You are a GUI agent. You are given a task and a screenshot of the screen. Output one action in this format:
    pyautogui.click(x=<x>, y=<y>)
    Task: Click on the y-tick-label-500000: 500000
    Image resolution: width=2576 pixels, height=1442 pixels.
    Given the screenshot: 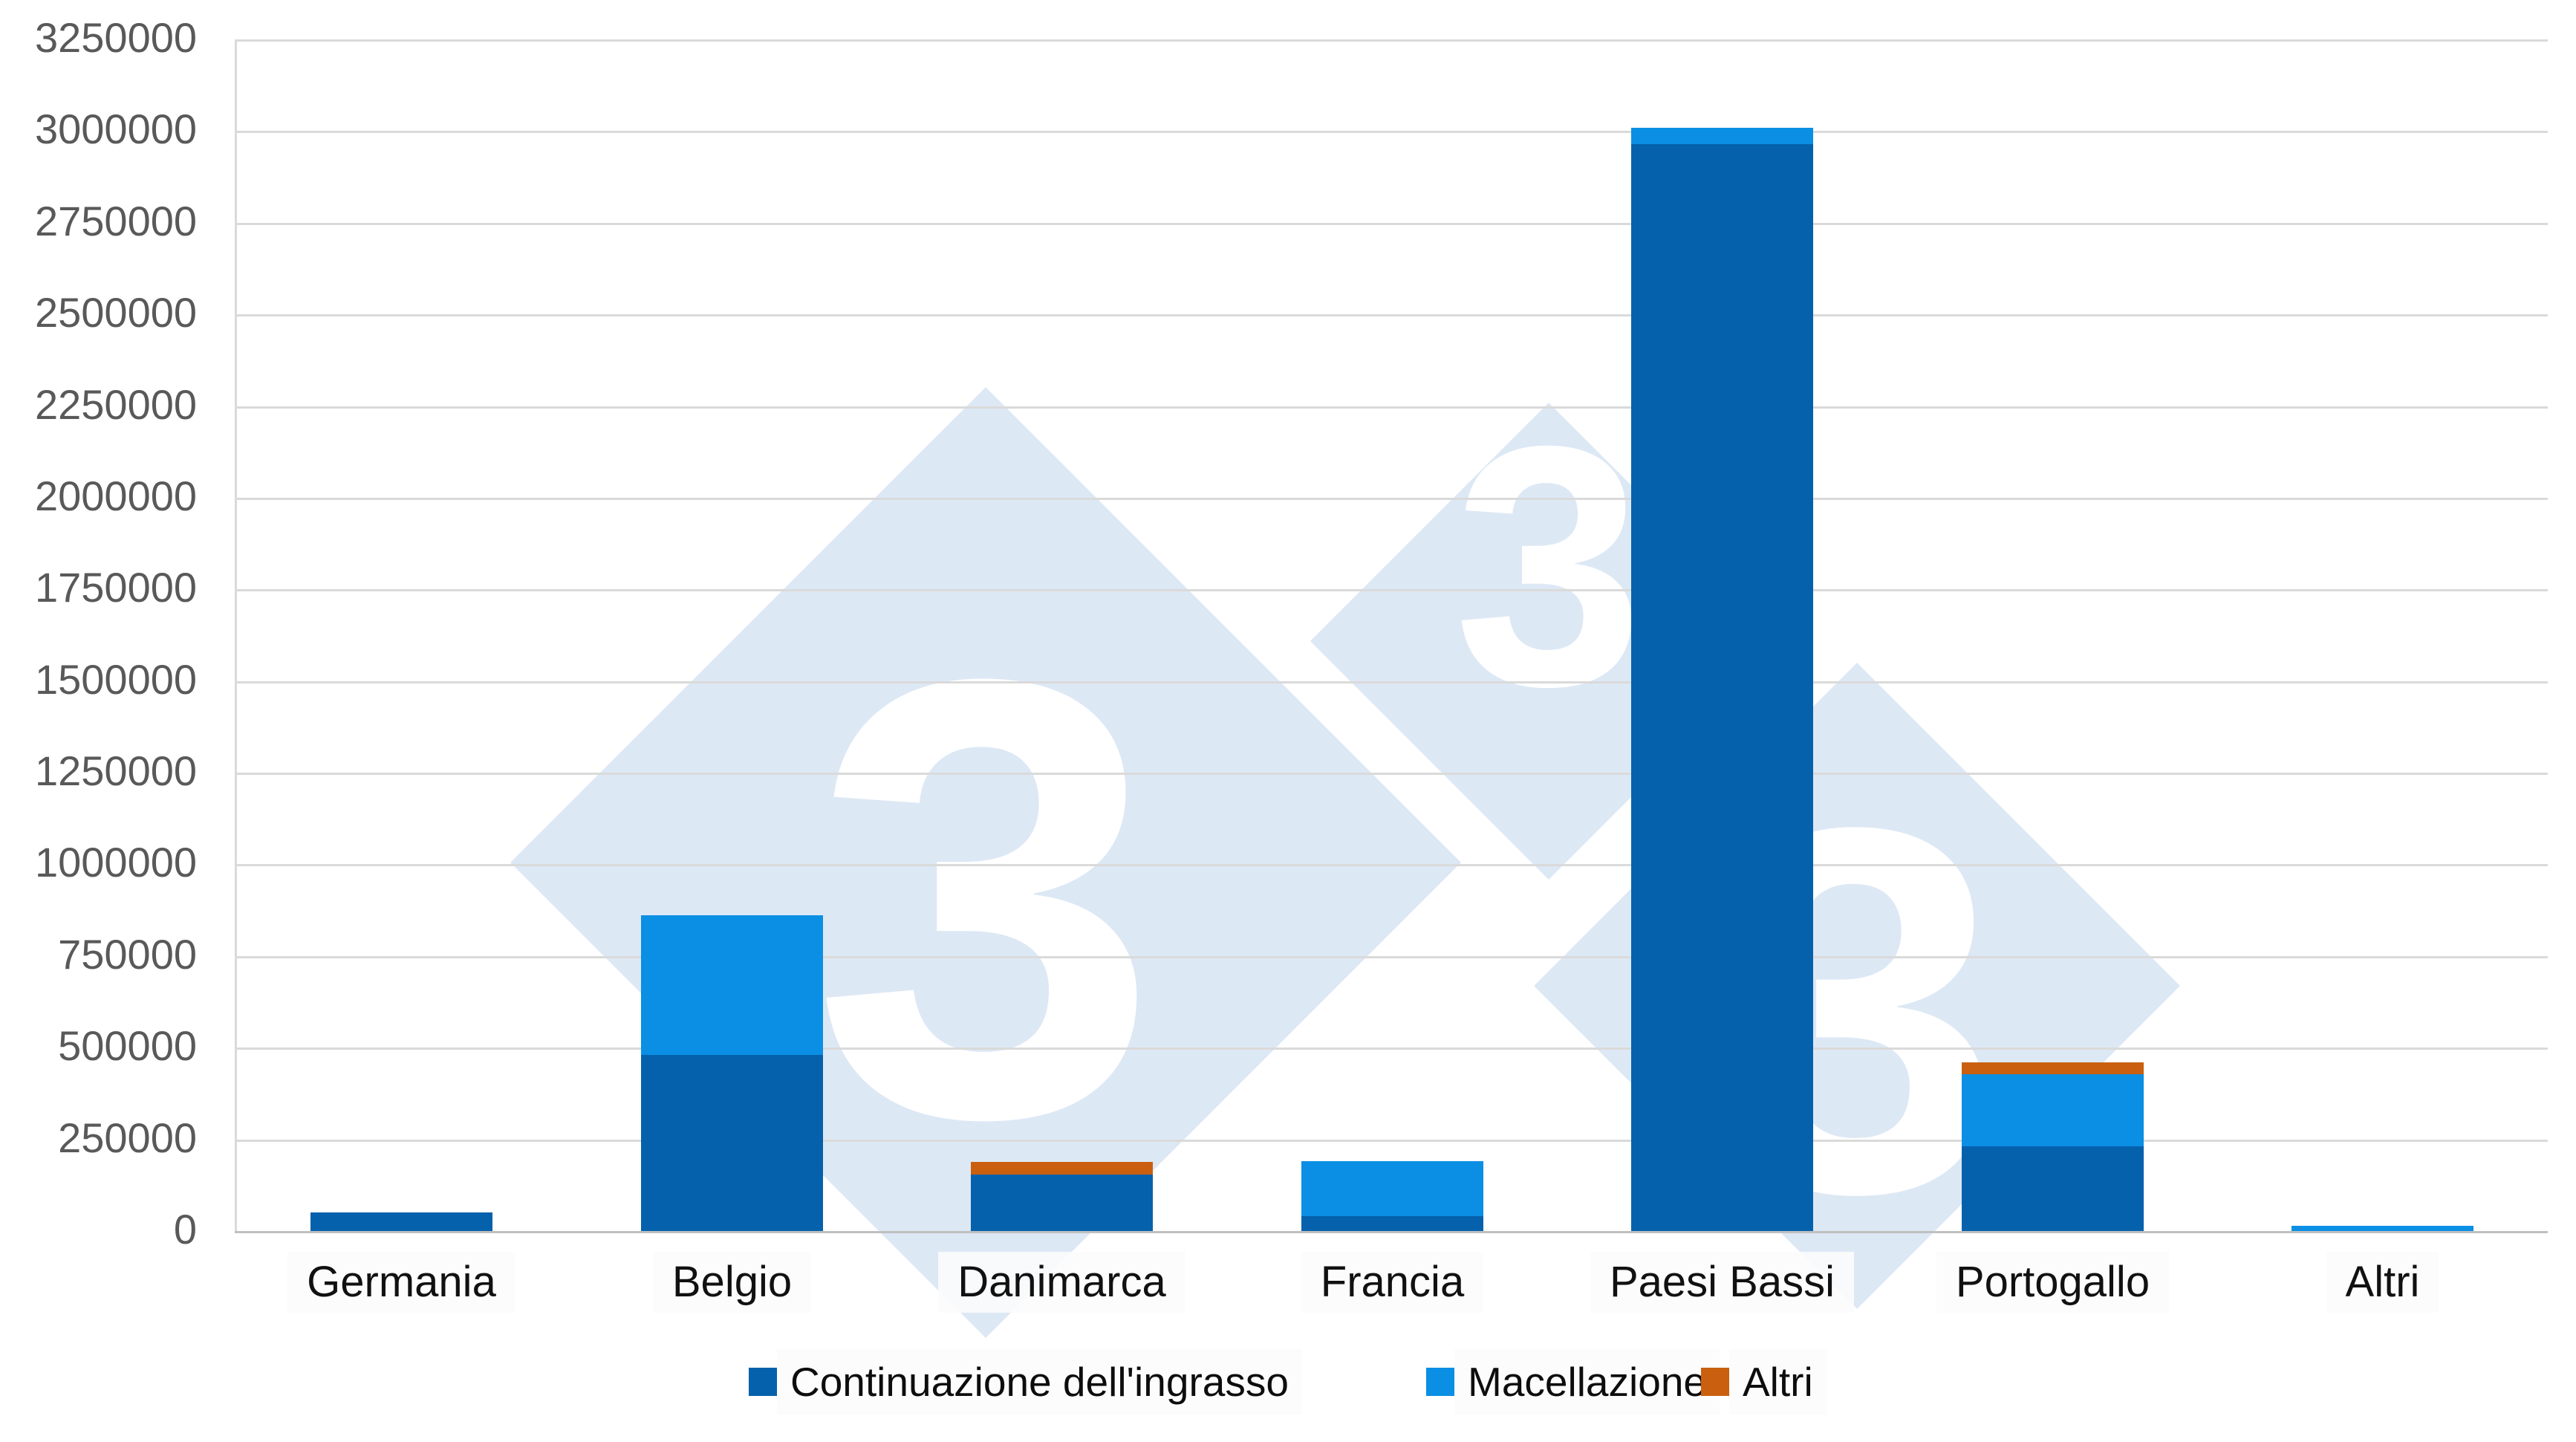 What is the action you would take?
    pyautogui.click(x=128, y=1045)
    